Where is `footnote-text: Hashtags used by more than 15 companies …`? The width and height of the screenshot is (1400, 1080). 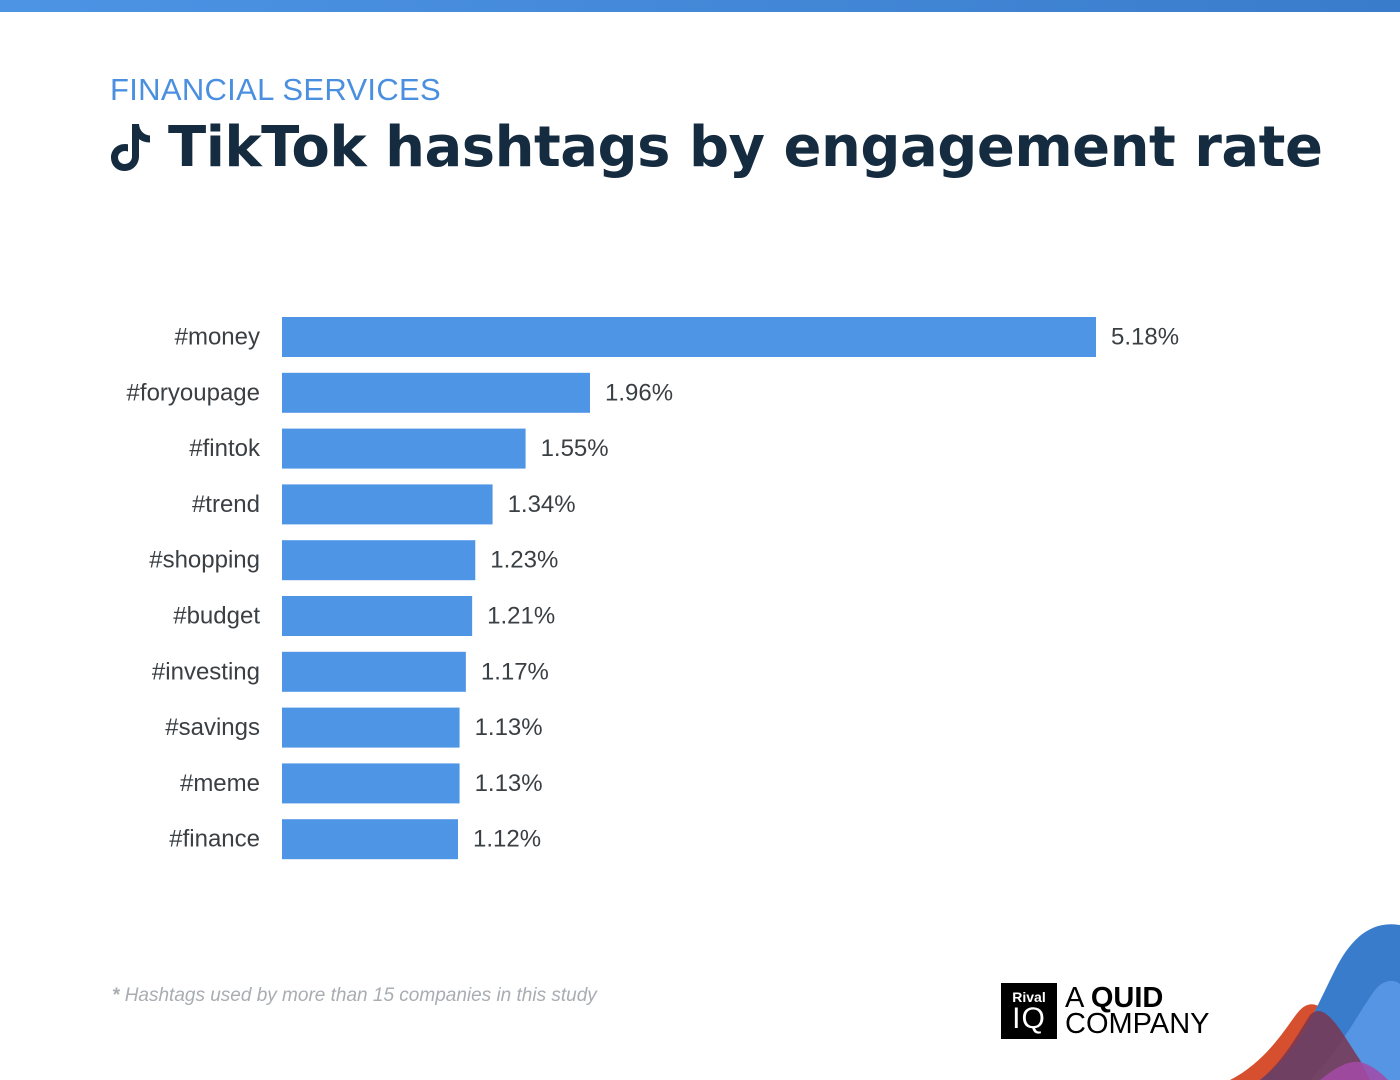
footnote-text: Hashtags used by more than 15 companies … is located at coordinates (360, 995).